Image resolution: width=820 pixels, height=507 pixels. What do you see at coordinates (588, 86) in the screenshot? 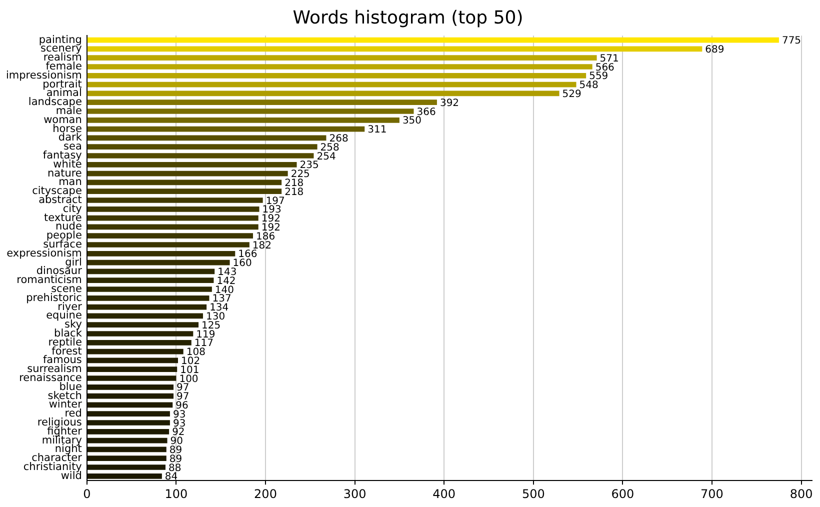
I see `data-label: 548` at bounding box center [588, 86].